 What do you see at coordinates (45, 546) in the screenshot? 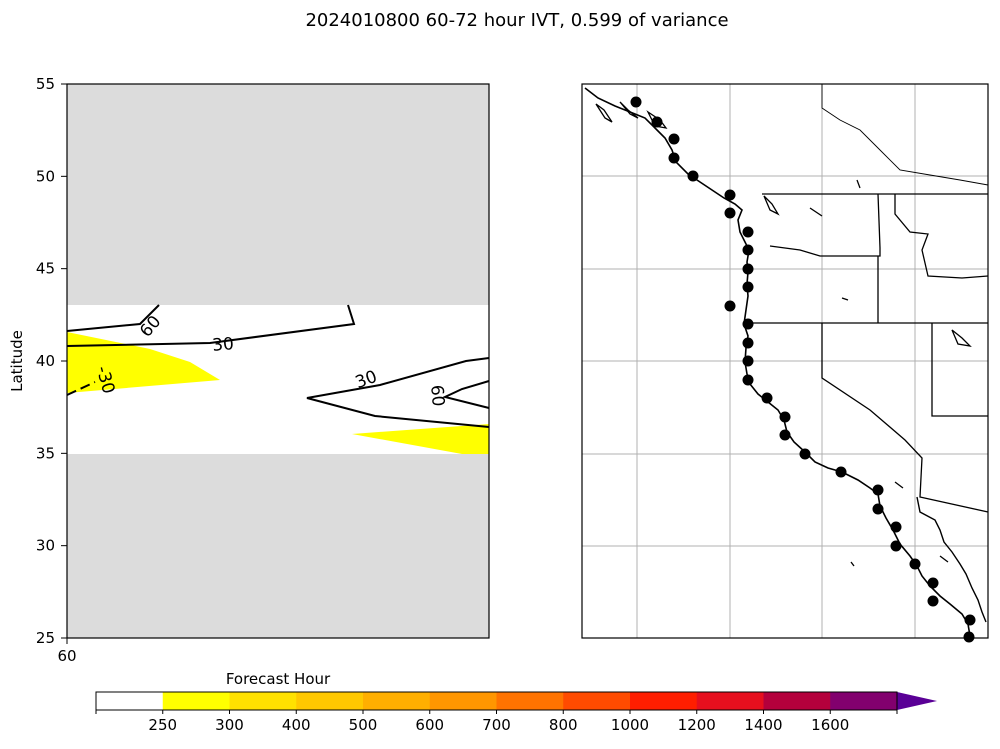
I see `y-tick-label: 30` at bounding box center [45, 546].